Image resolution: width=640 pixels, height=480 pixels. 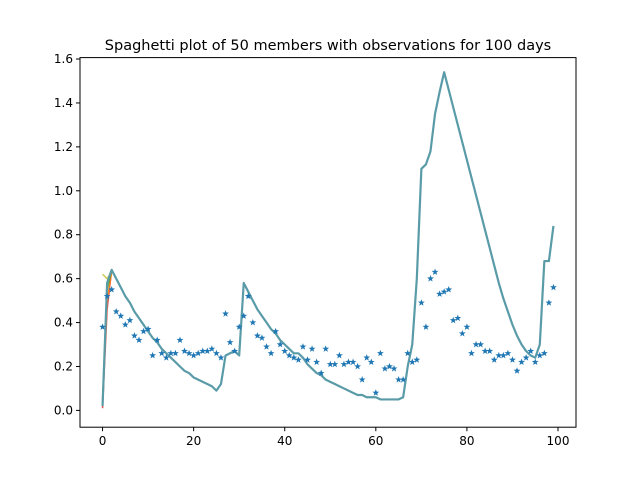 I want to click on y-tick-label: 1.2, so click(x=63, y=147).